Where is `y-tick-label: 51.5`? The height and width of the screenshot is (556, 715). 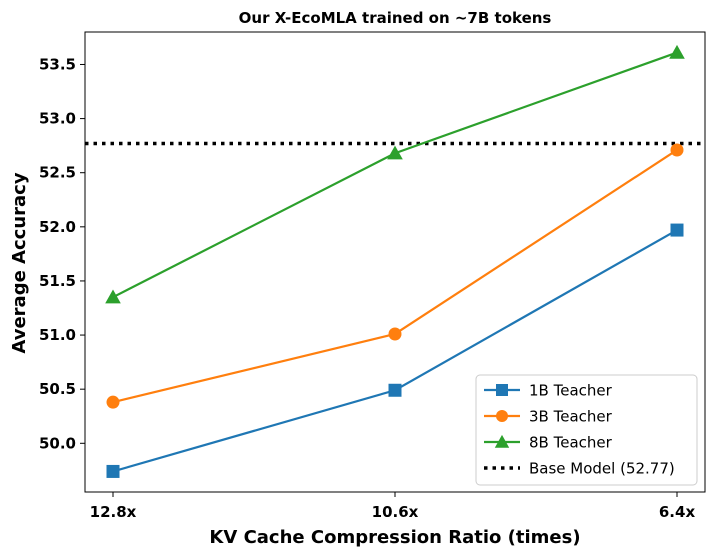
y-tick-label: 51.5 is located at coordinates (57, 281).